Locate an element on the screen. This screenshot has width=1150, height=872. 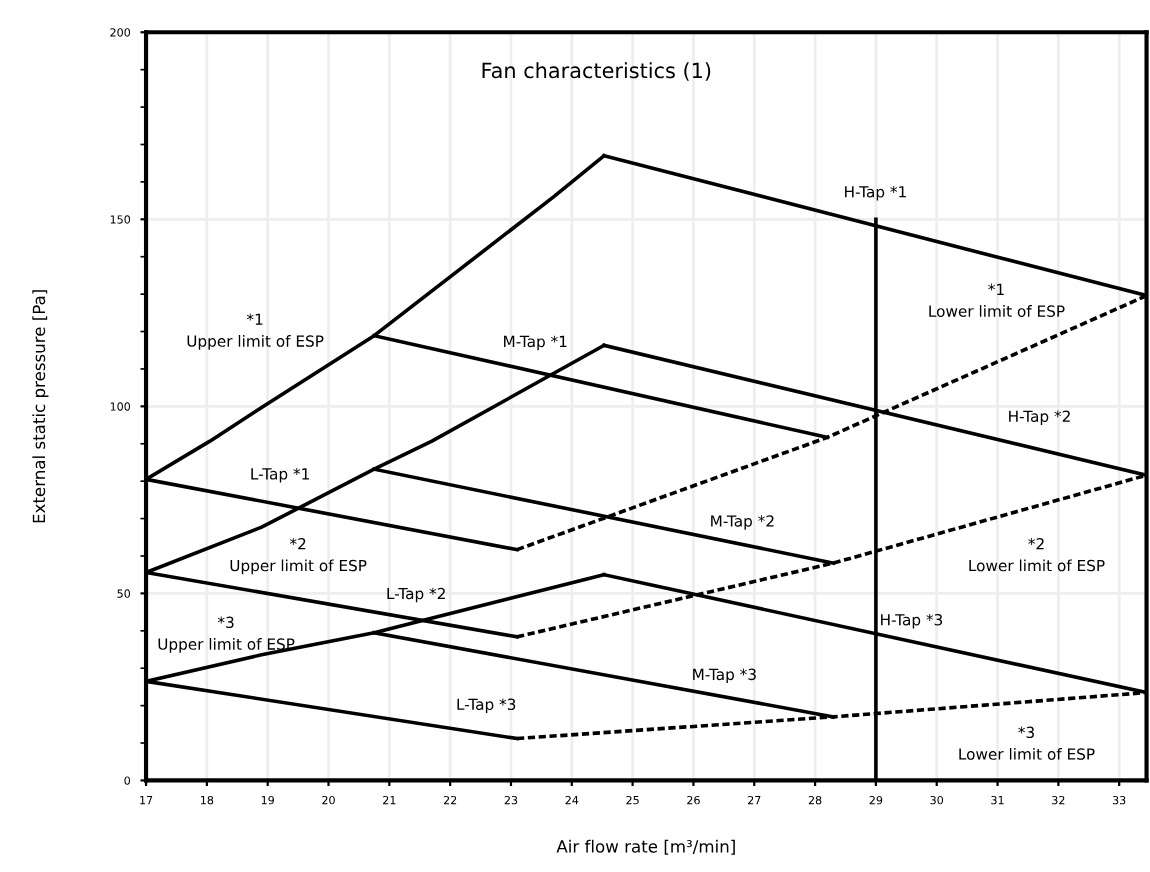
text: Fan characteristics (1) is located at coordinates (596, 71).